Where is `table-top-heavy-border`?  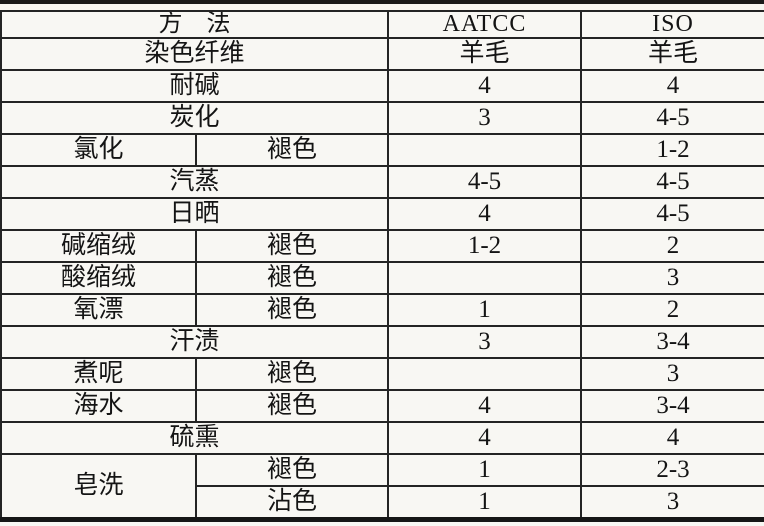
table-top-heavy-border is located at coordinates (382, 2).